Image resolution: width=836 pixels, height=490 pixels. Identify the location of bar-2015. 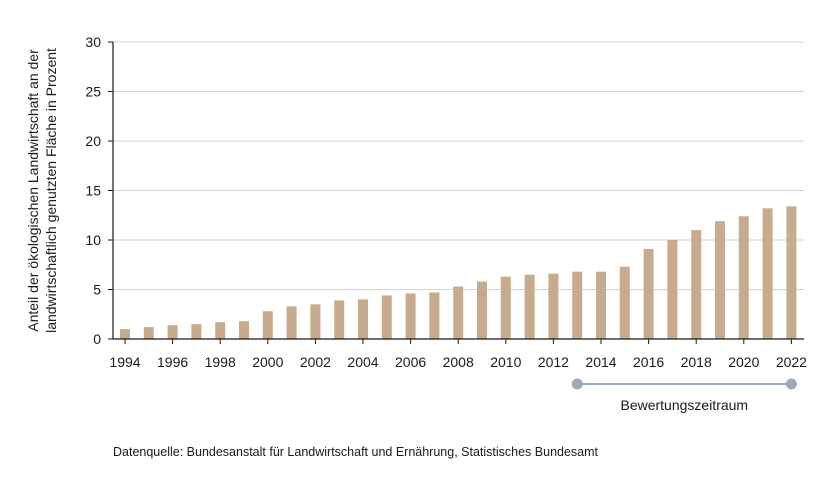
(624, 302).